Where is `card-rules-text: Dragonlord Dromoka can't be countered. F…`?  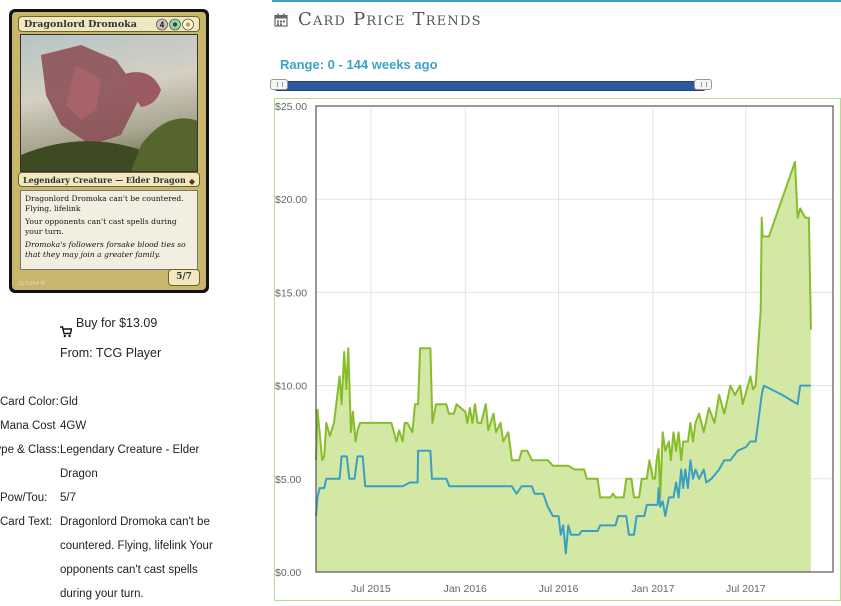
card-rules-text: Dragonlord Dromoka can't be countered. F… is located at coordinates (104, 203).